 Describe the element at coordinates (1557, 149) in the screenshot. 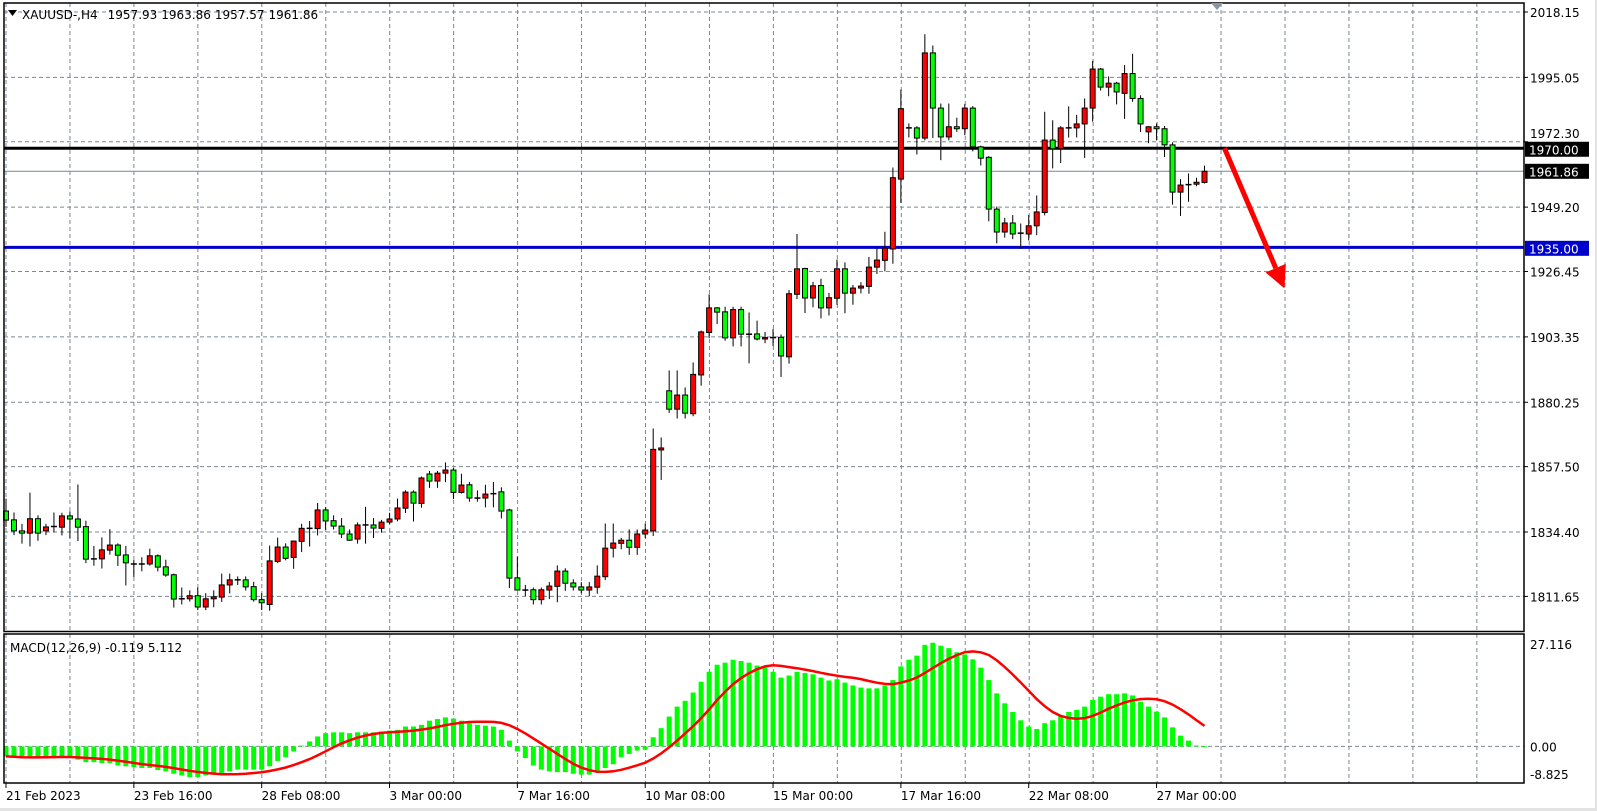

I see `resistance-badge` at that location.